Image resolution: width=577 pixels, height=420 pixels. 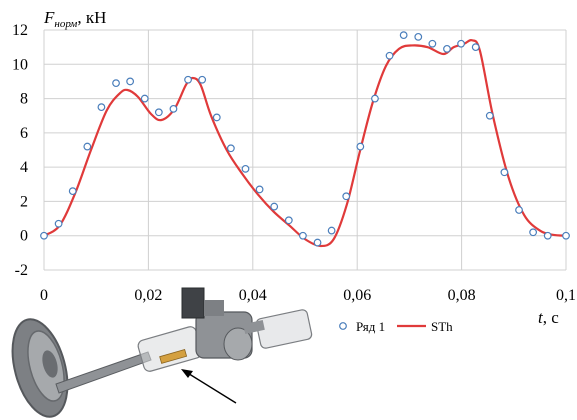 I want to click on legend: Ряд 1 STh, so click(x=396, y=326).